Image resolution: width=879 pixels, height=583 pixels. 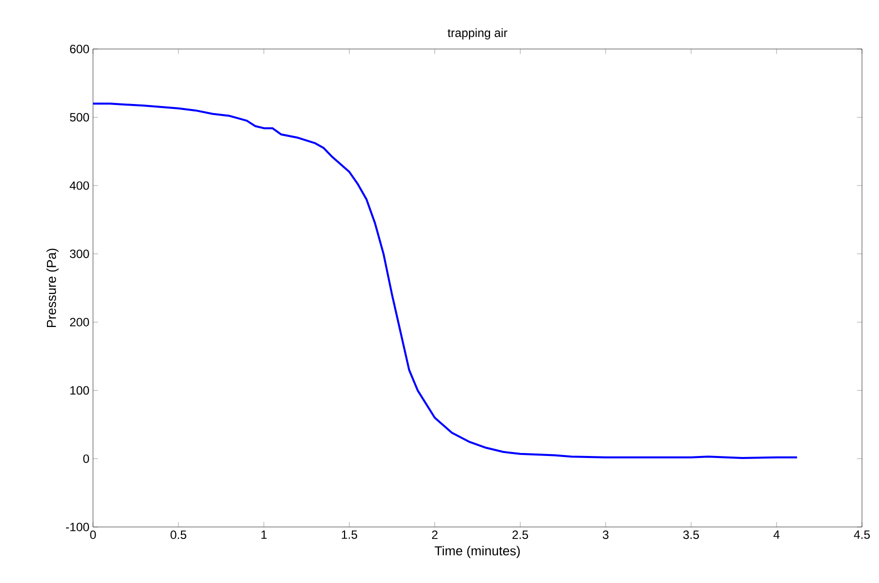 I want to click on x-axis-title: Time (minutes), so click(x=477, y=552).